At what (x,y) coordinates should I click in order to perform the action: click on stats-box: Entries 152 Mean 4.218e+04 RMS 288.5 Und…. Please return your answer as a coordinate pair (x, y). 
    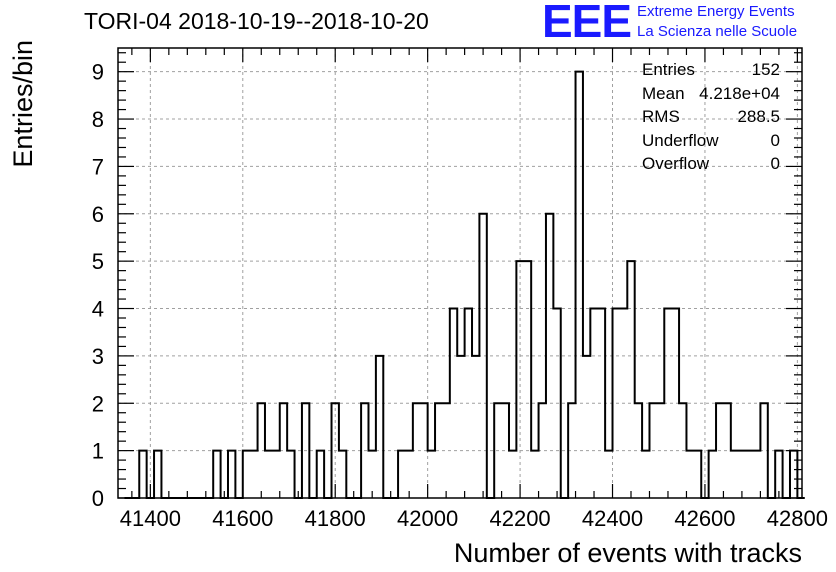
    Looking at the image, I should click on (711, 117).